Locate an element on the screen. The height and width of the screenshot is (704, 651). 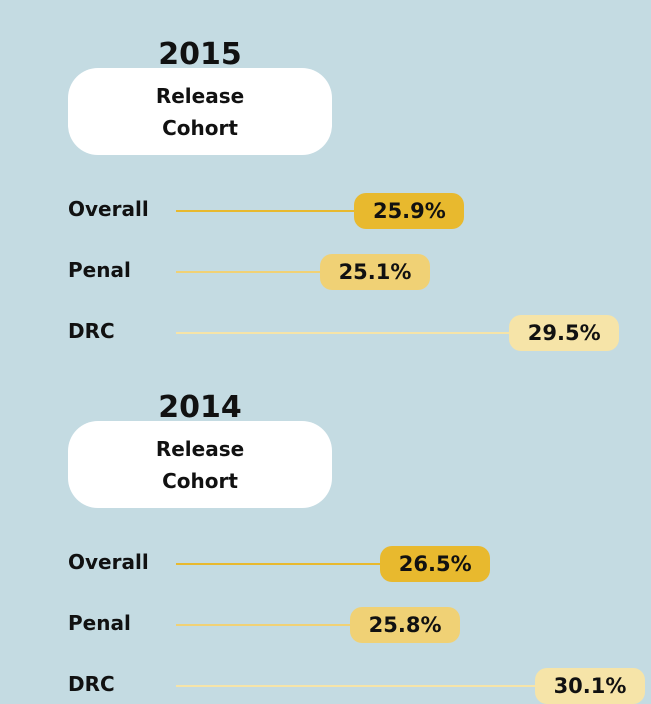
value-pill: 26.5% is located at coordinates (435, 564).